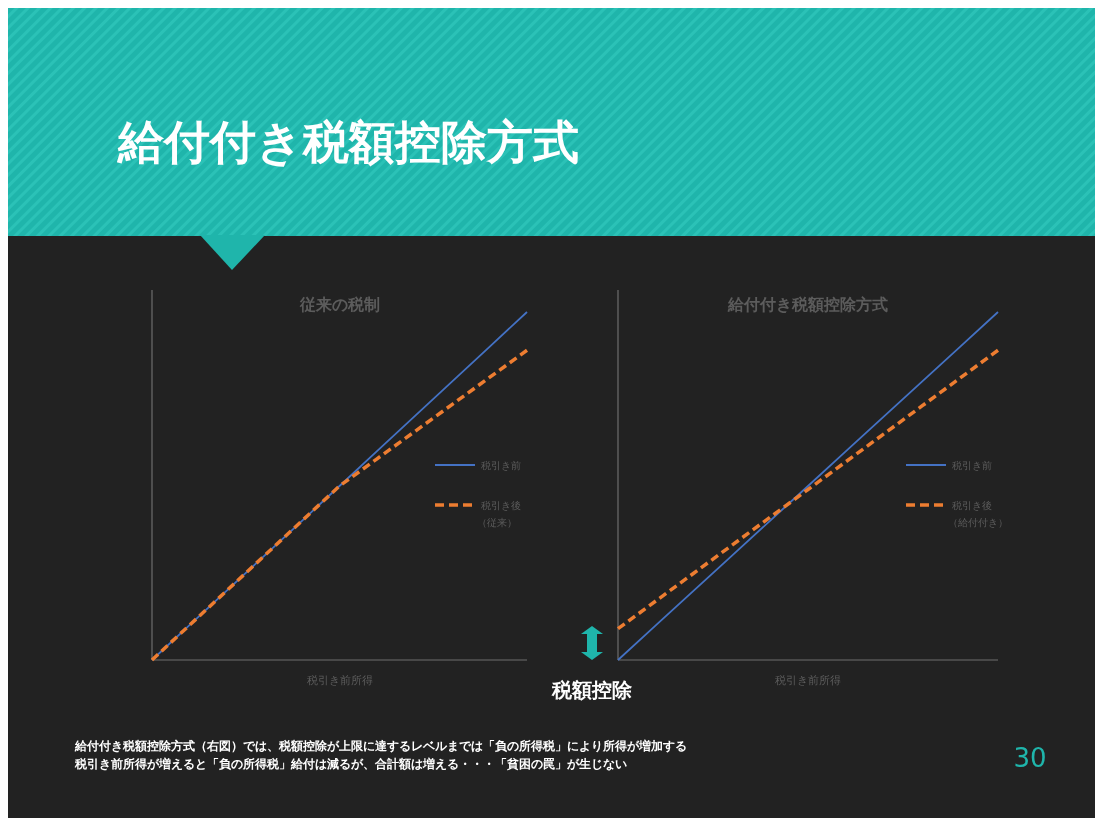 The image size is (1103, 825). Describe the element at coordinates (350, 764) in the screenshot. I see `text: 税引き前所得が増えると「負の所得税」給付は減るが、合計額は増える・・・「貧困の罠」が生じない` at that location.